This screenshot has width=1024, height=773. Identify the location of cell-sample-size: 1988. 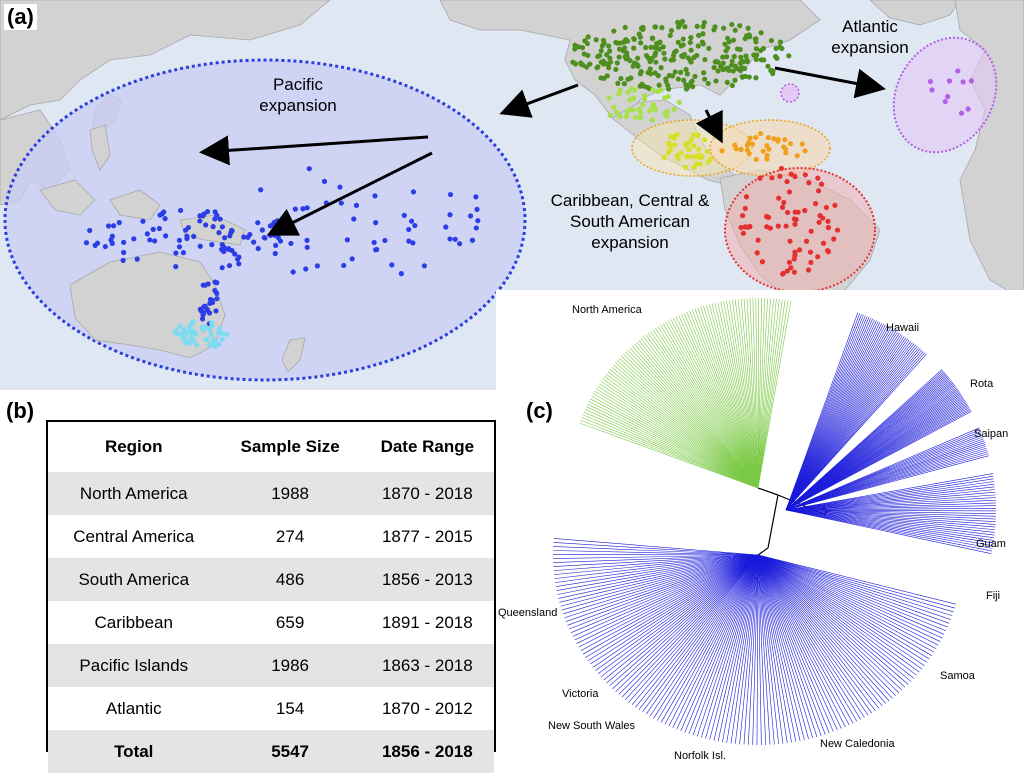
(290, 493).